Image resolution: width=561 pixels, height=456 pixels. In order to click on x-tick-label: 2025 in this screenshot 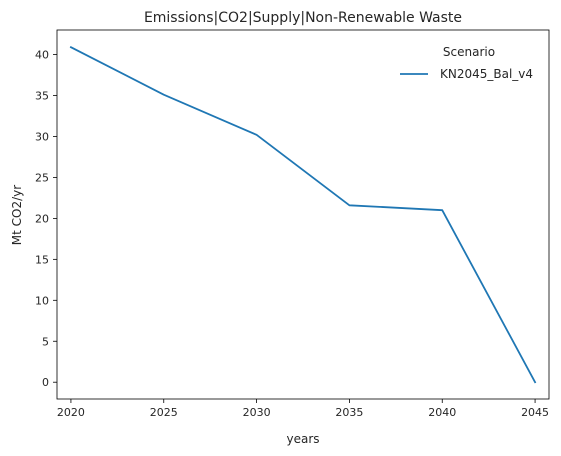, I will do `click(164, 412)`.